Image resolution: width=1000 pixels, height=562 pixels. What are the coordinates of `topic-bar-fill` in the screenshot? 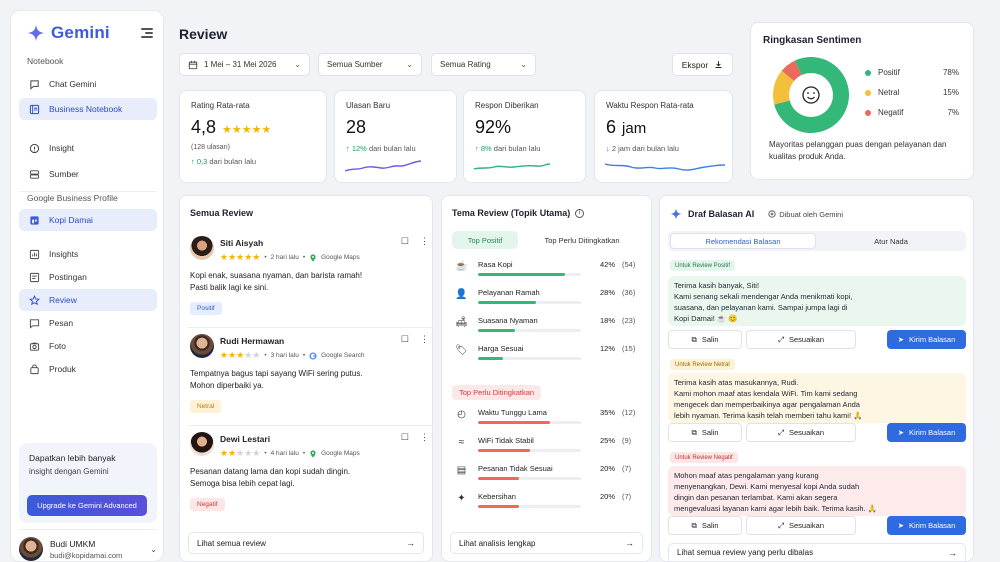 It's located at (490, 358).